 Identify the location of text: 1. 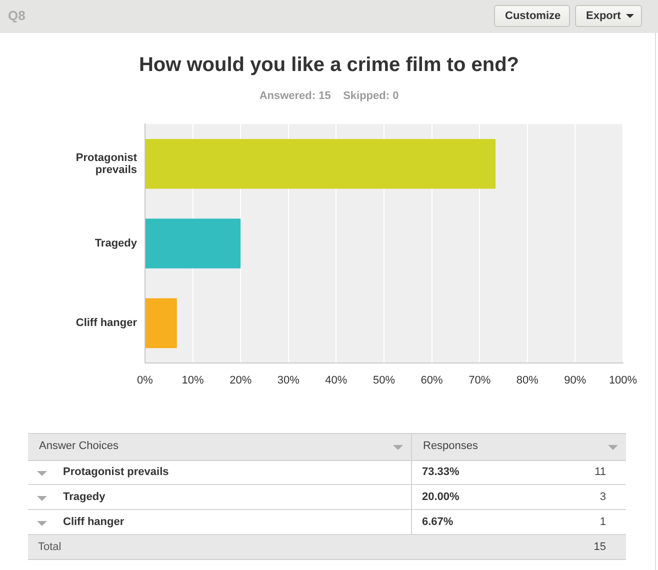
(603, 522).